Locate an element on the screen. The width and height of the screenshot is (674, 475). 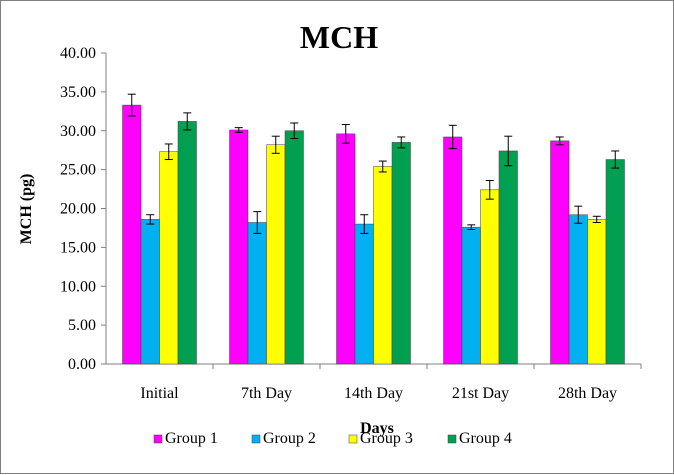
x-axis-title: Days is located at coordinates (377, 428).